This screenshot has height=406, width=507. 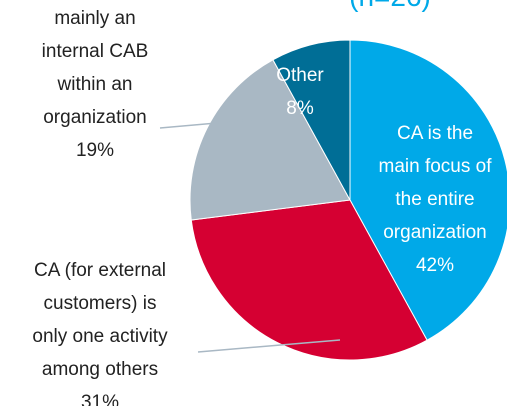 I want to click on label-line: Other, so click(x=300, y=75).